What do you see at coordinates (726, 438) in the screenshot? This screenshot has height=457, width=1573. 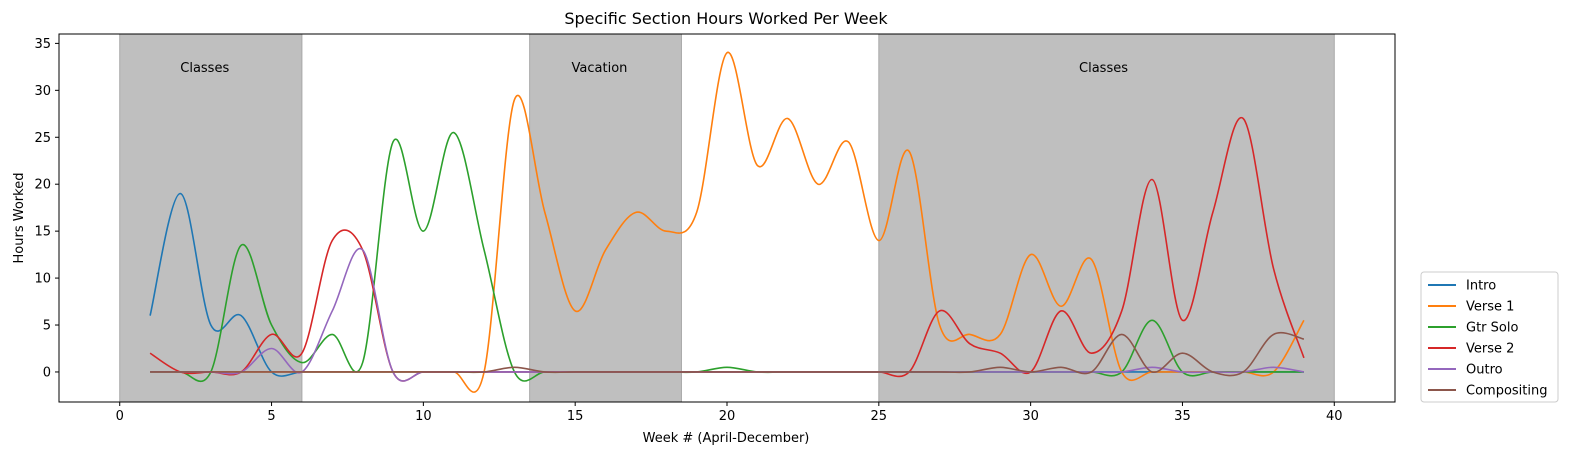 I see `x-axis-label: Week # (April-December)` at bounding box center [726, 438].